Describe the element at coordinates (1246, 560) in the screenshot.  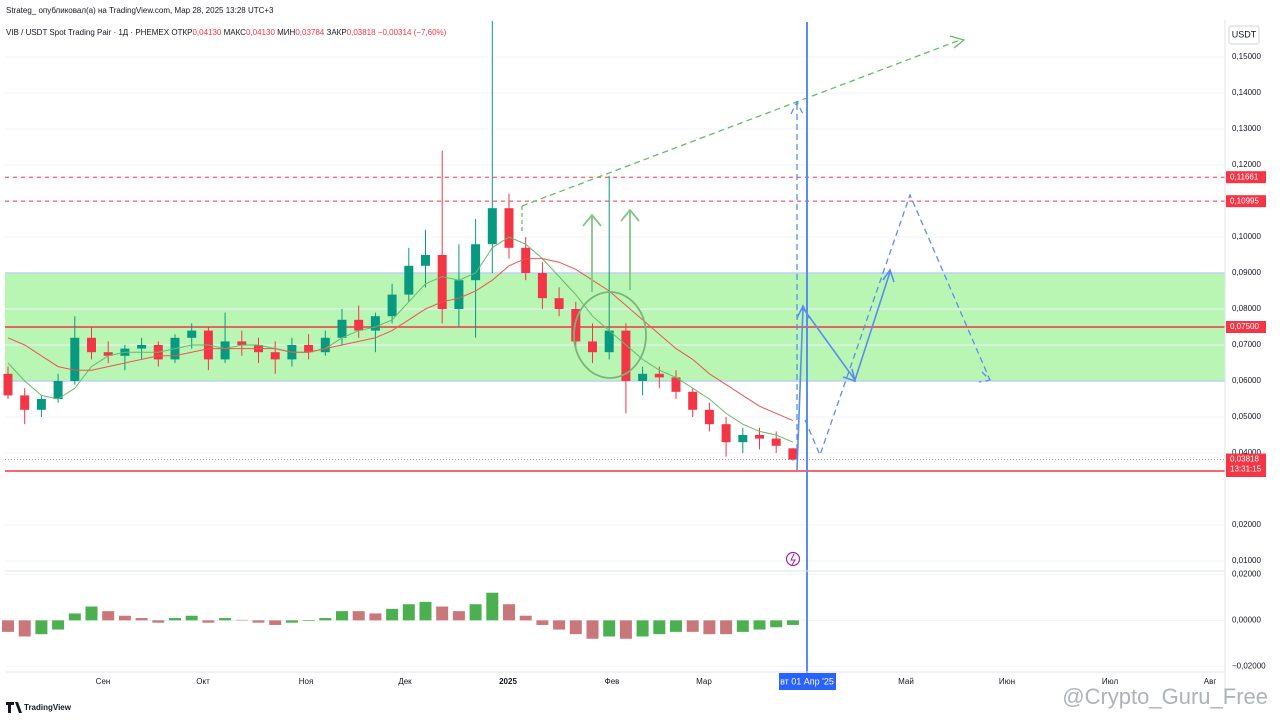
I see `y-tick-label: 0,01000` at that location.